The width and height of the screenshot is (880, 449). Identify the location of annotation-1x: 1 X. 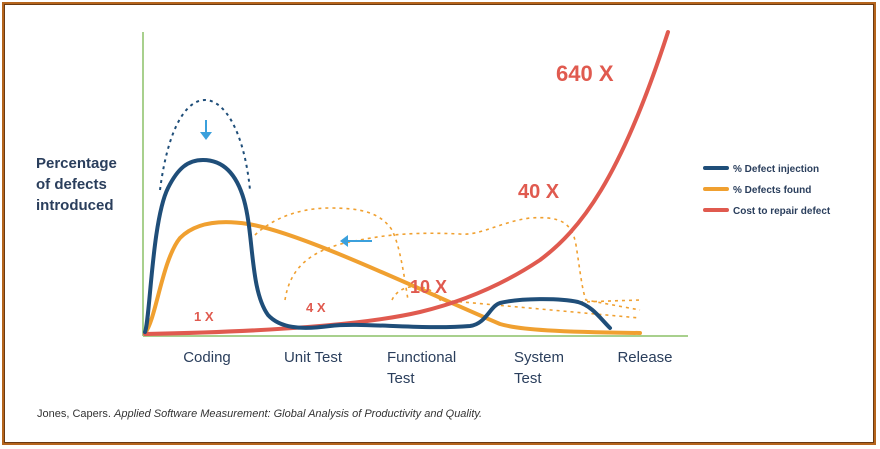
(204, 316).